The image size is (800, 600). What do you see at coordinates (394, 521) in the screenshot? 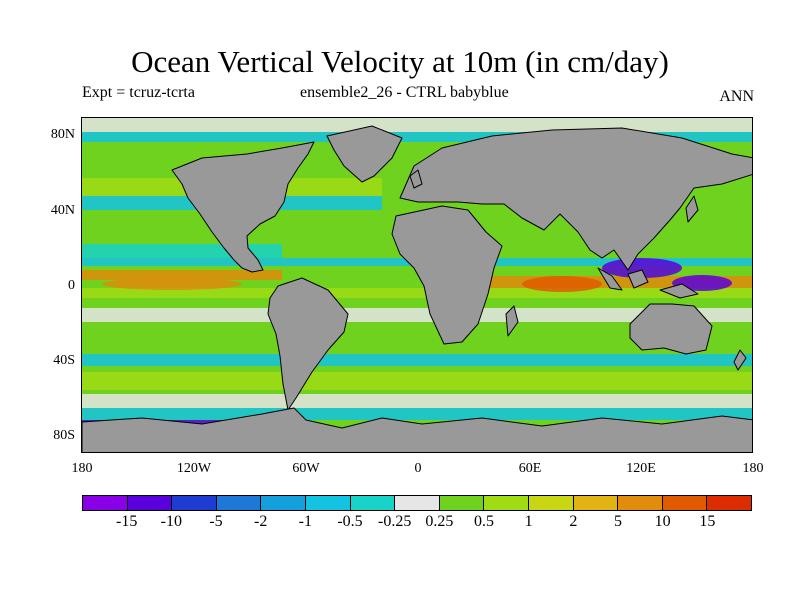
I see `colorbar-tick-label: -0.25` at bounding box center [394, 521].